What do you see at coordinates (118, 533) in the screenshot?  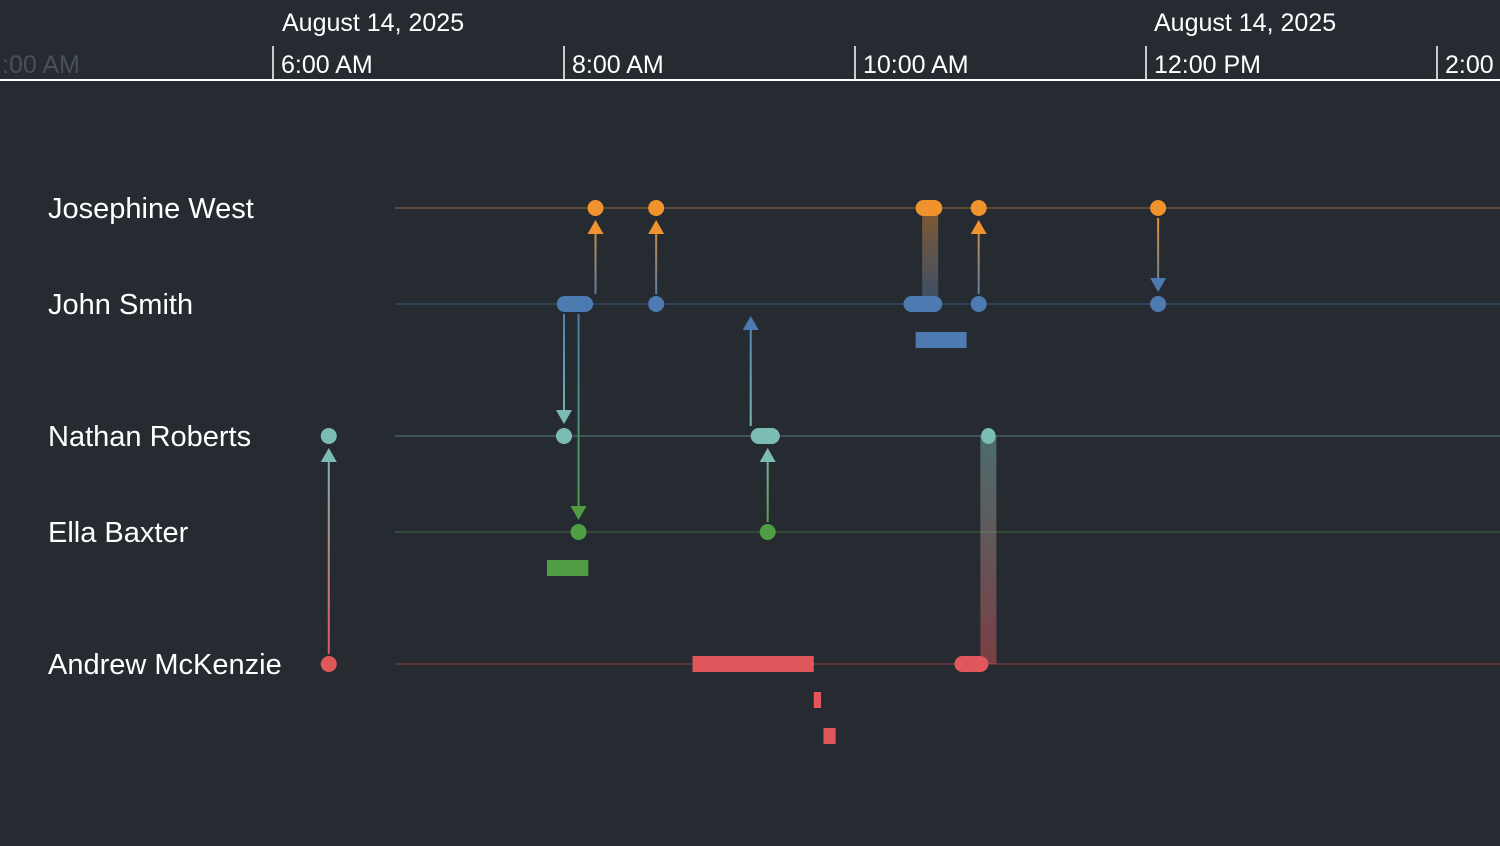 I see `lane-label-ella: Ella Baxter` at bounding box center [118, 533].